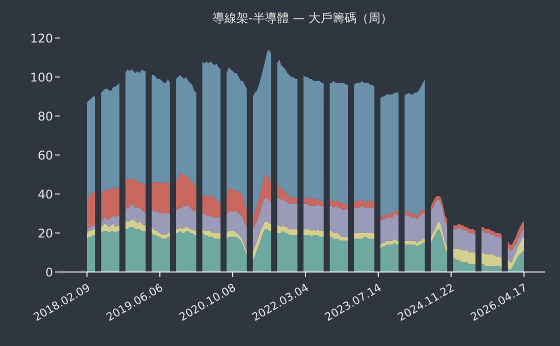 This screenshot has width=560, height=346. Describe the element at coordinates (45, 116) in the screenshot. I see `y-tick-label: 80` at that location.